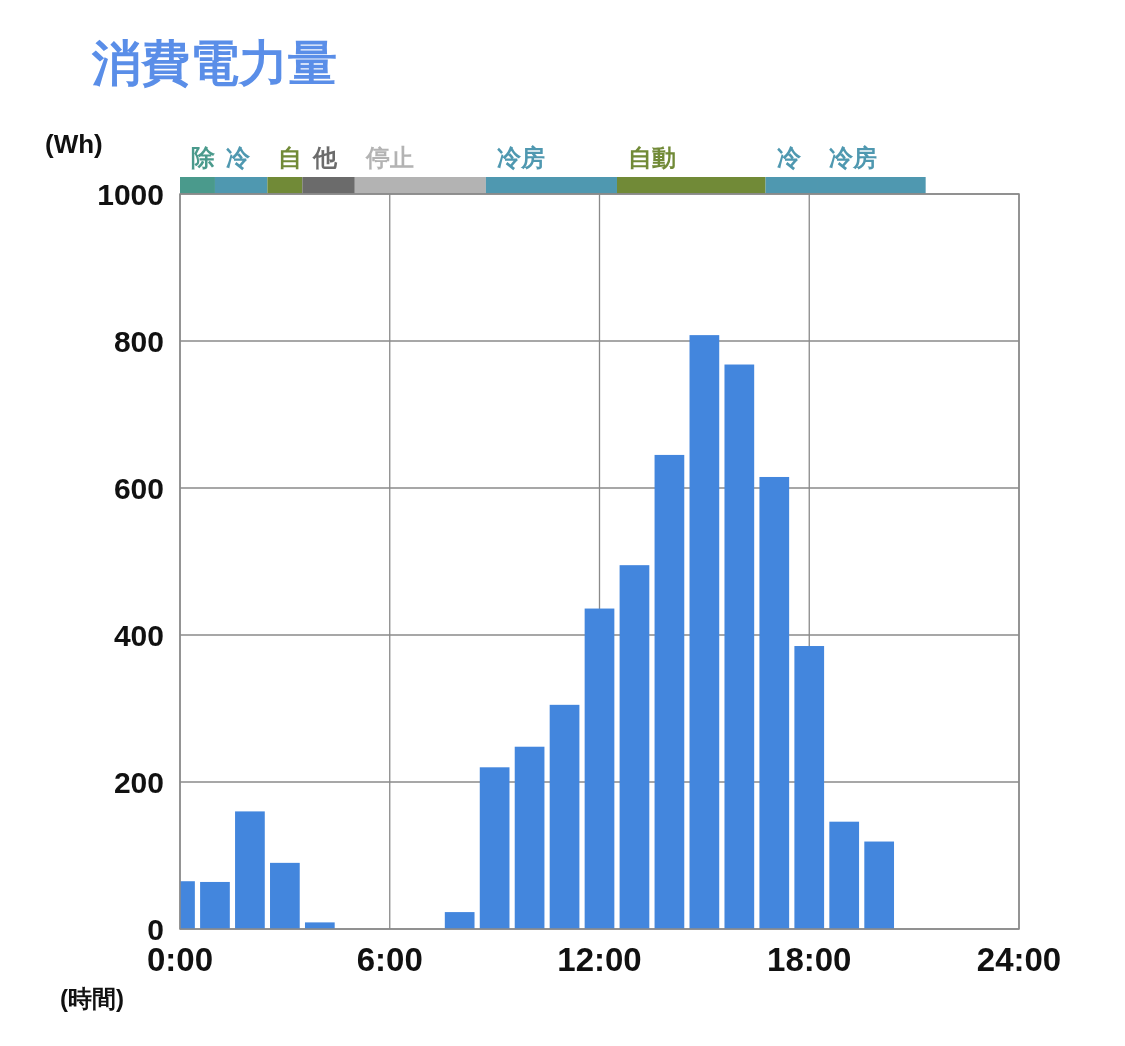 The image size is (1125, 1046). Describe the element at coordinates (599, 959) in the screenshot. I see `x-tick-label: 12:00` at that location.